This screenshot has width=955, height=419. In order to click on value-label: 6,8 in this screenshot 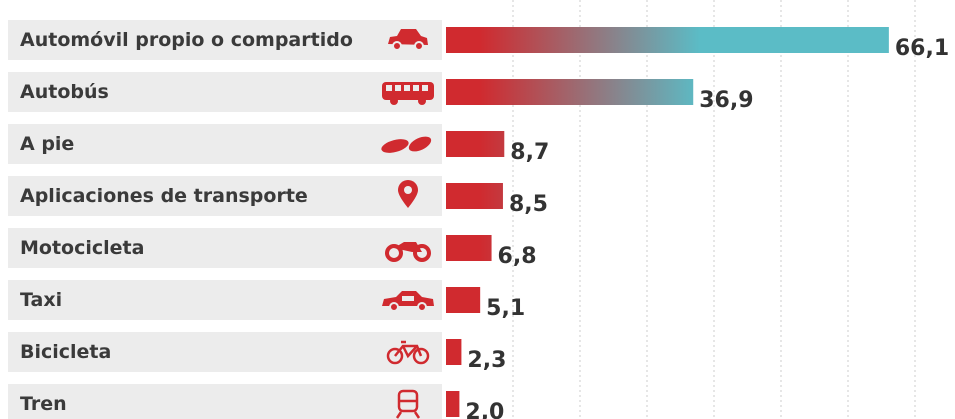, I will do `click(517, 256)`.